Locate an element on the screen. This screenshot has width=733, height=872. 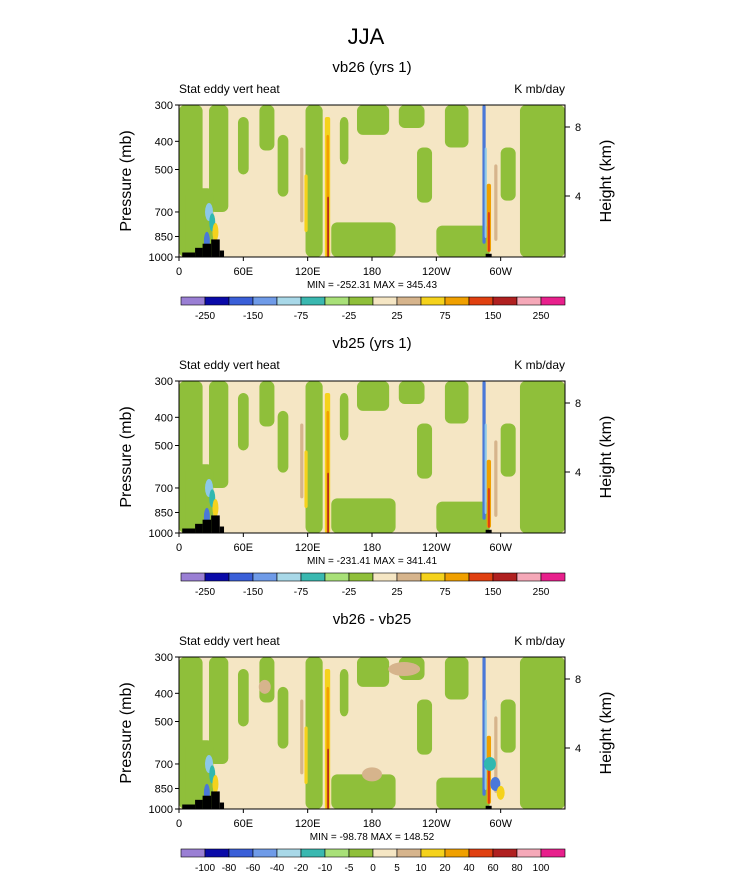
heatmap-field is located at coordinates (372, 733).